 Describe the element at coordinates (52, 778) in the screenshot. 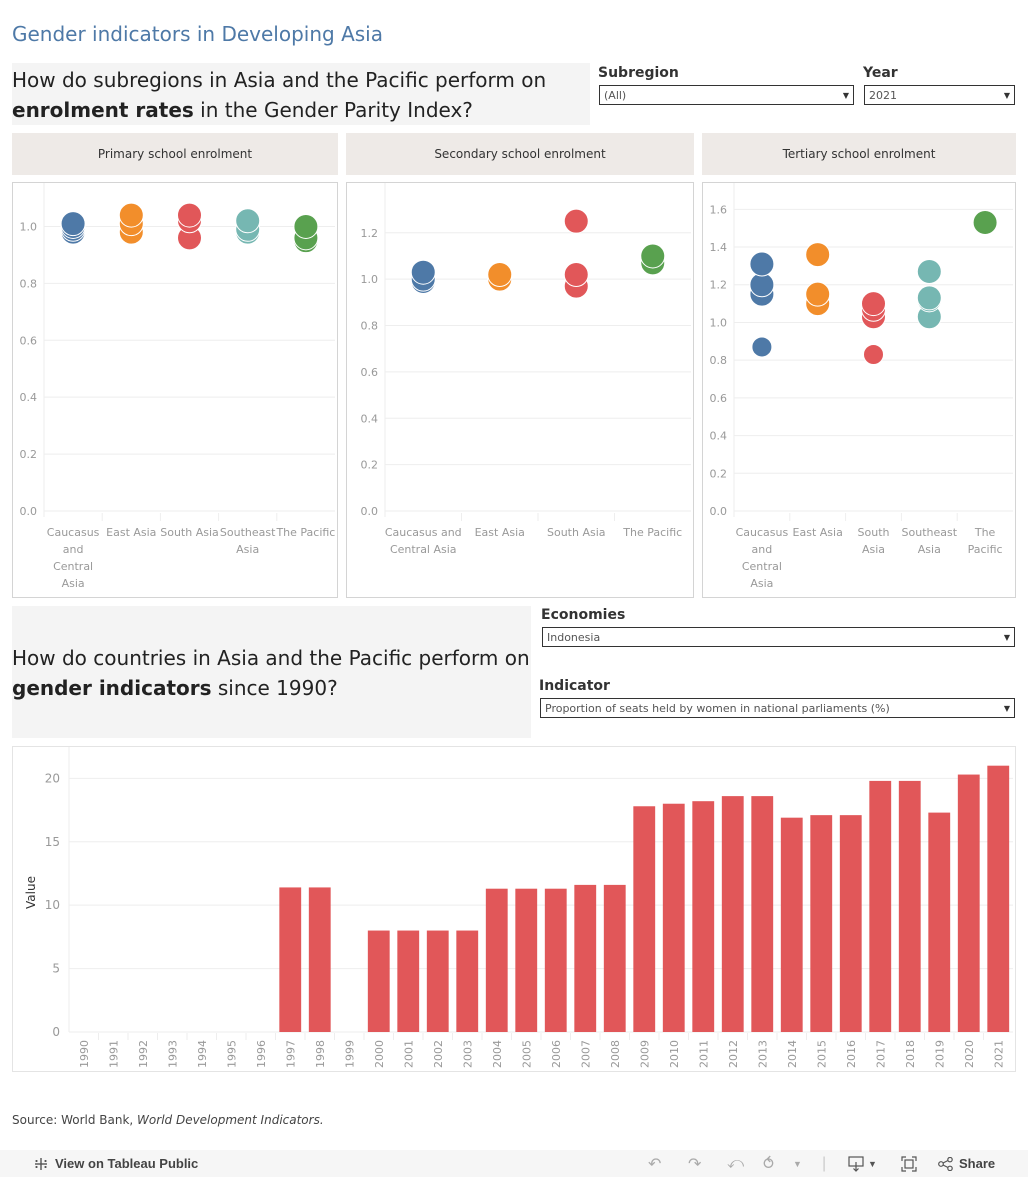

I see `y-tick-label: 20` at that location.